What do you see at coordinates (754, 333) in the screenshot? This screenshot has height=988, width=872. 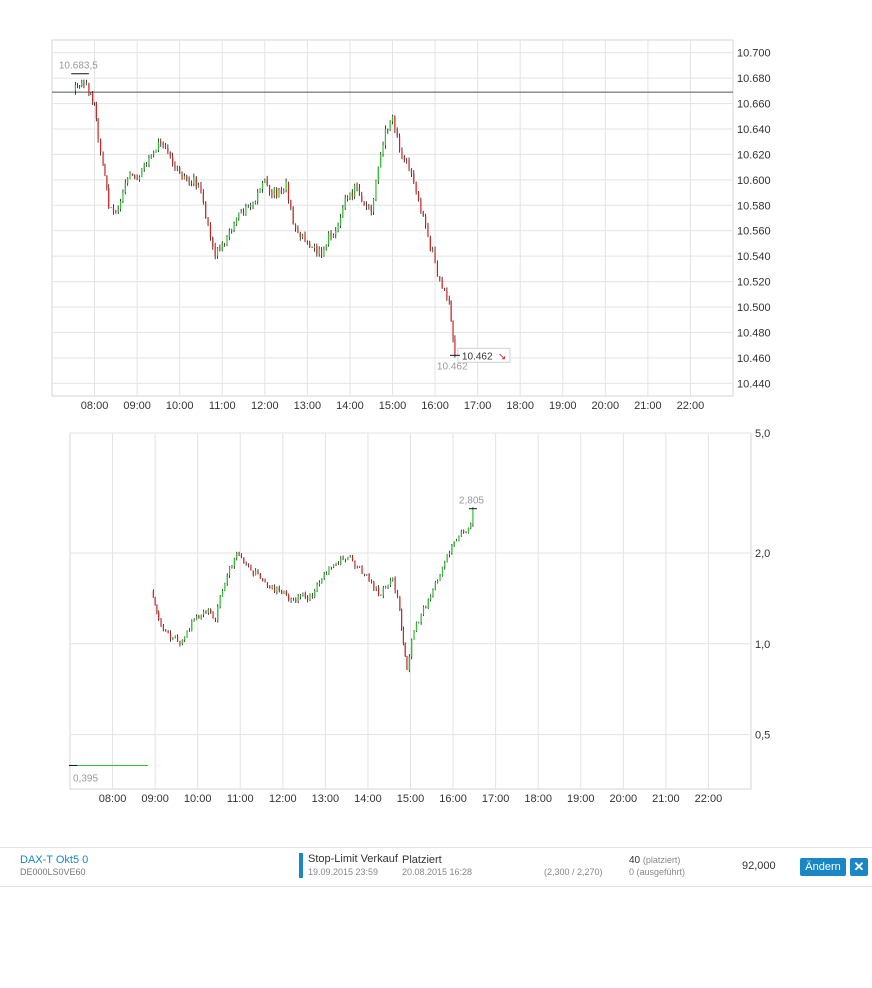 I see `y-tick-label: 10.480` at bounding box center [754, 333].